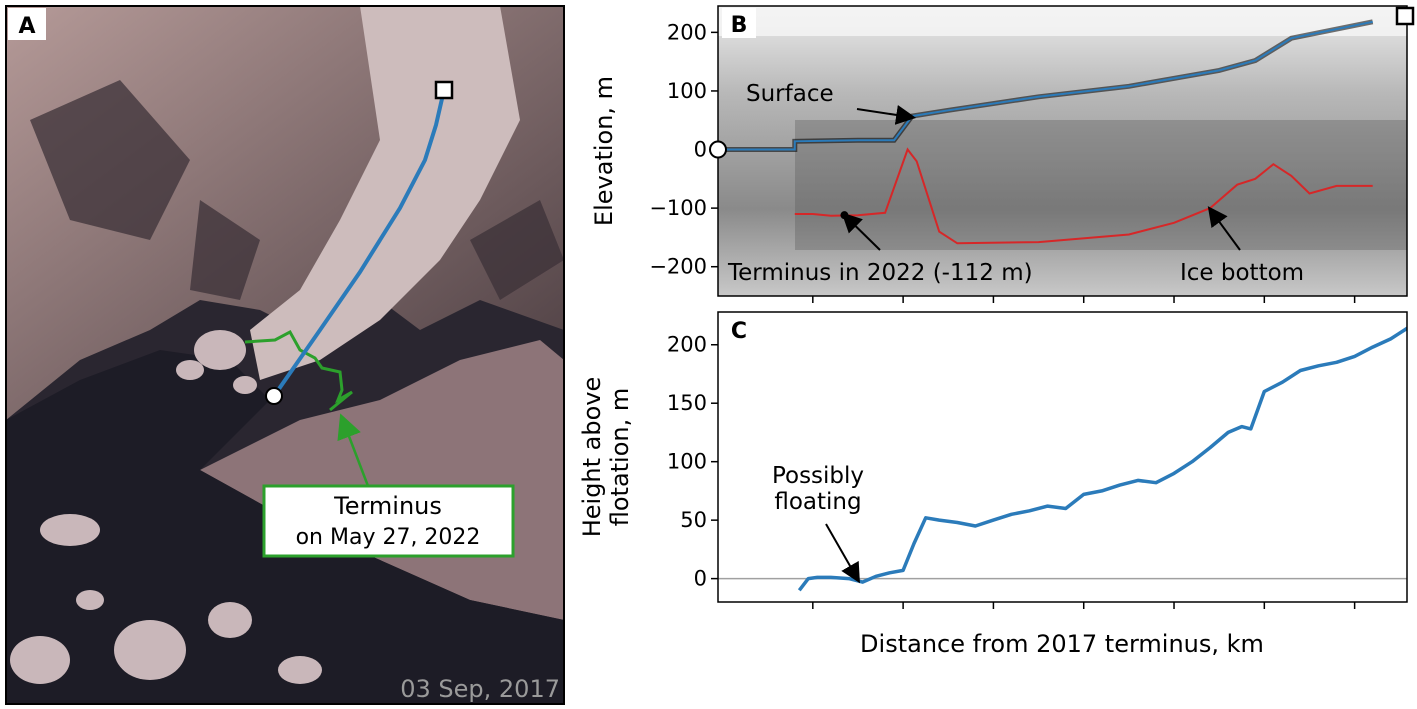 This screenshot has width=1417, height=709. I want to click on panel-label-c-box, so click(739, 329).